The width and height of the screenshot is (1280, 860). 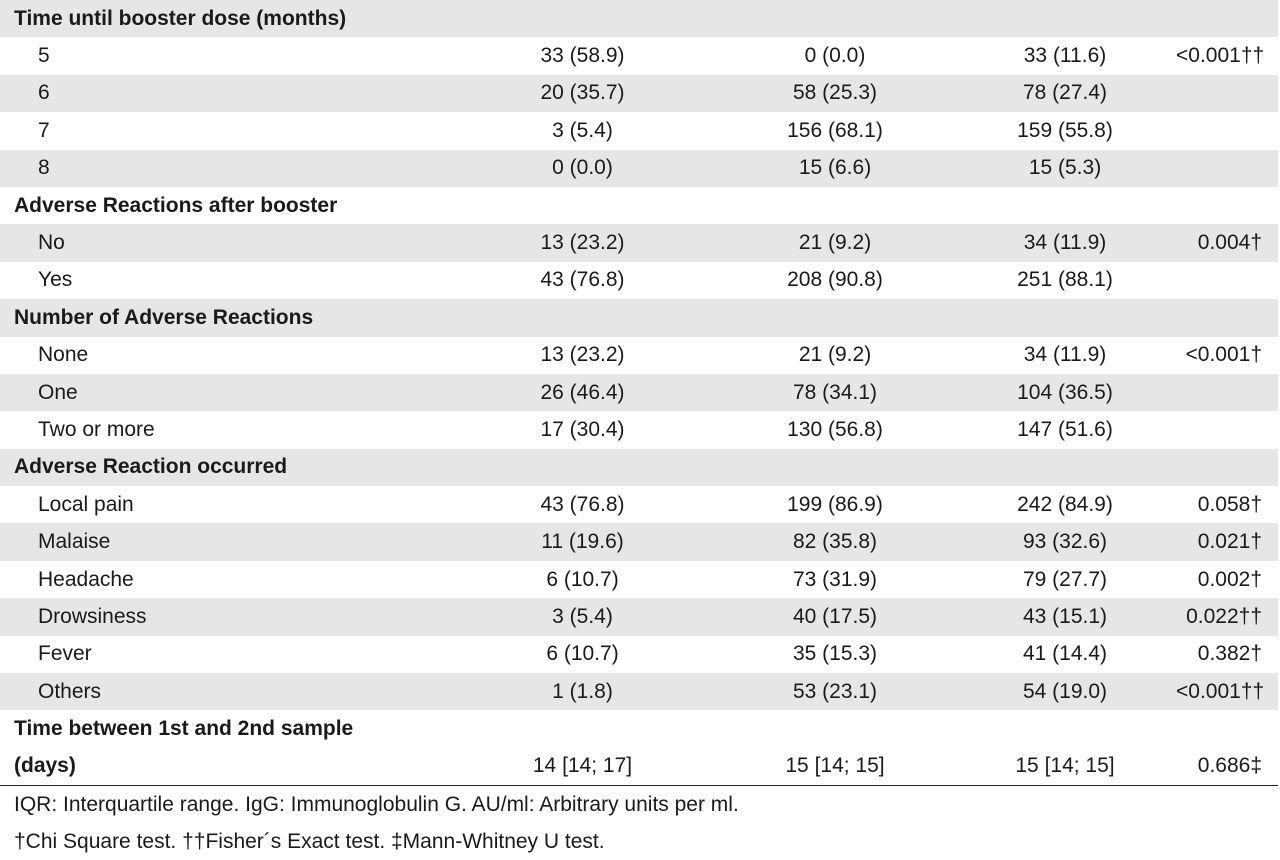 I want to click on row-label: Headache, so click(x=86, y=579).